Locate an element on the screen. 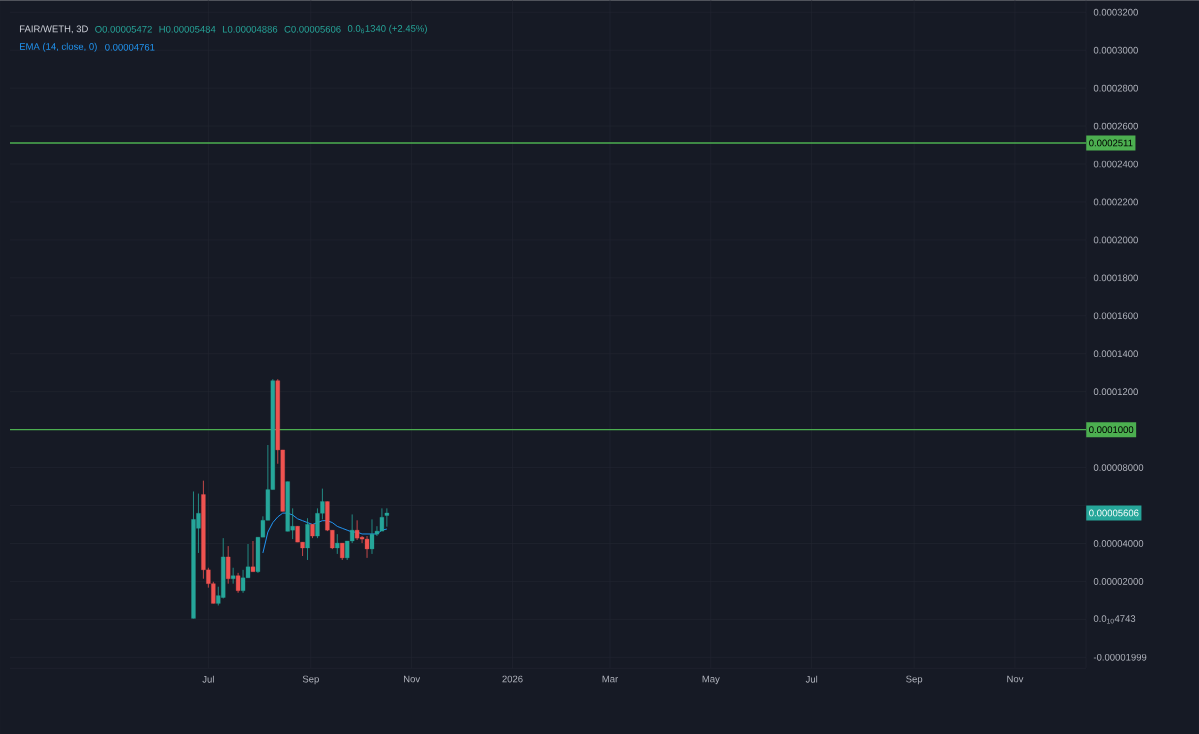 This screenshot has width=1199, height=734. y-tick-label: 0.0001800 is located at coordinates (1115, 278).